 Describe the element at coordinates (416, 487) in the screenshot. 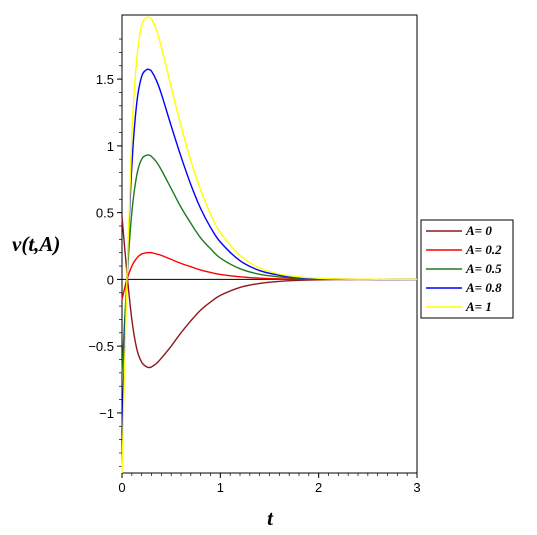

I see `x-tick-label: 3` at that location.